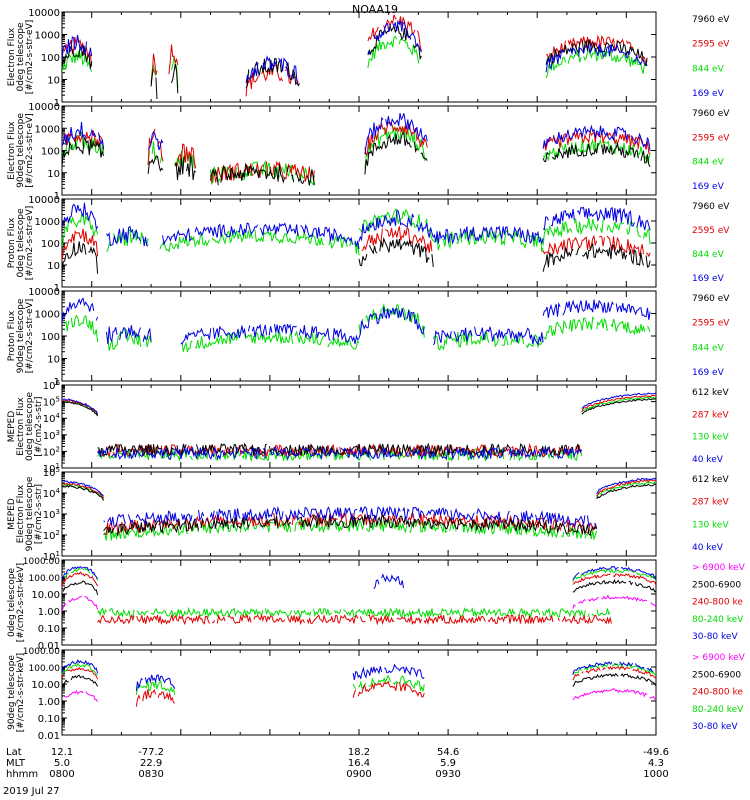  I want to click on series-287-kev, so click(359, 507).